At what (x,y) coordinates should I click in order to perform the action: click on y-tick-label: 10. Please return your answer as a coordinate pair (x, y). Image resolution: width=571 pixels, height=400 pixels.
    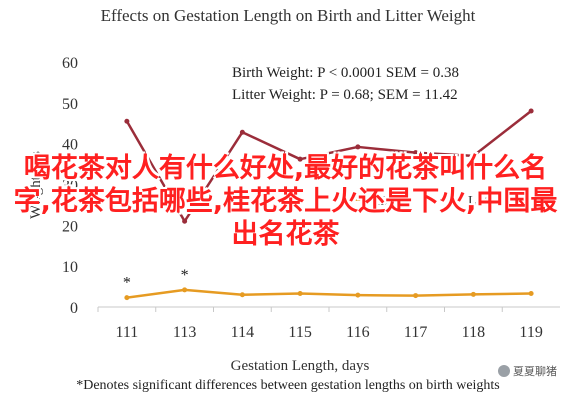
    Looking at the image, I should click on (70, 267).